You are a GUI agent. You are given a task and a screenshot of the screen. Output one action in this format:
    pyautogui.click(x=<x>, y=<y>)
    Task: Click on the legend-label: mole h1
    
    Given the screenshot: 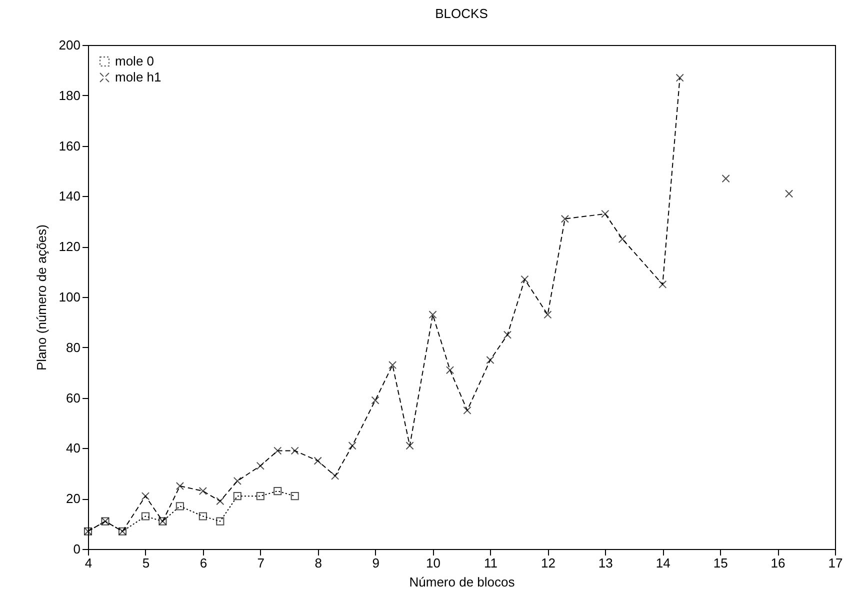 What is the action you would take?
    pyautogui.click(x=138, y=77)
    